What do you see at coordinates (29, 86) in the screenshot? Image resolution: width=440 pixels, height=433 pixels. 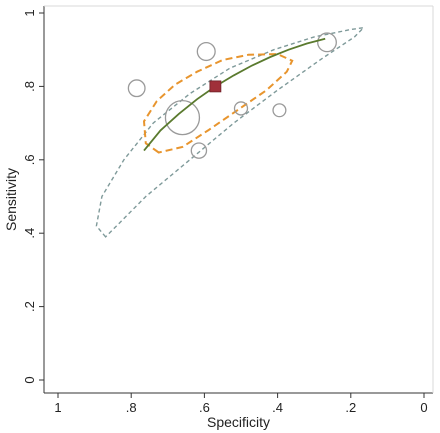 I see `y-tick-label: .8` at bounding box center [29, 86].